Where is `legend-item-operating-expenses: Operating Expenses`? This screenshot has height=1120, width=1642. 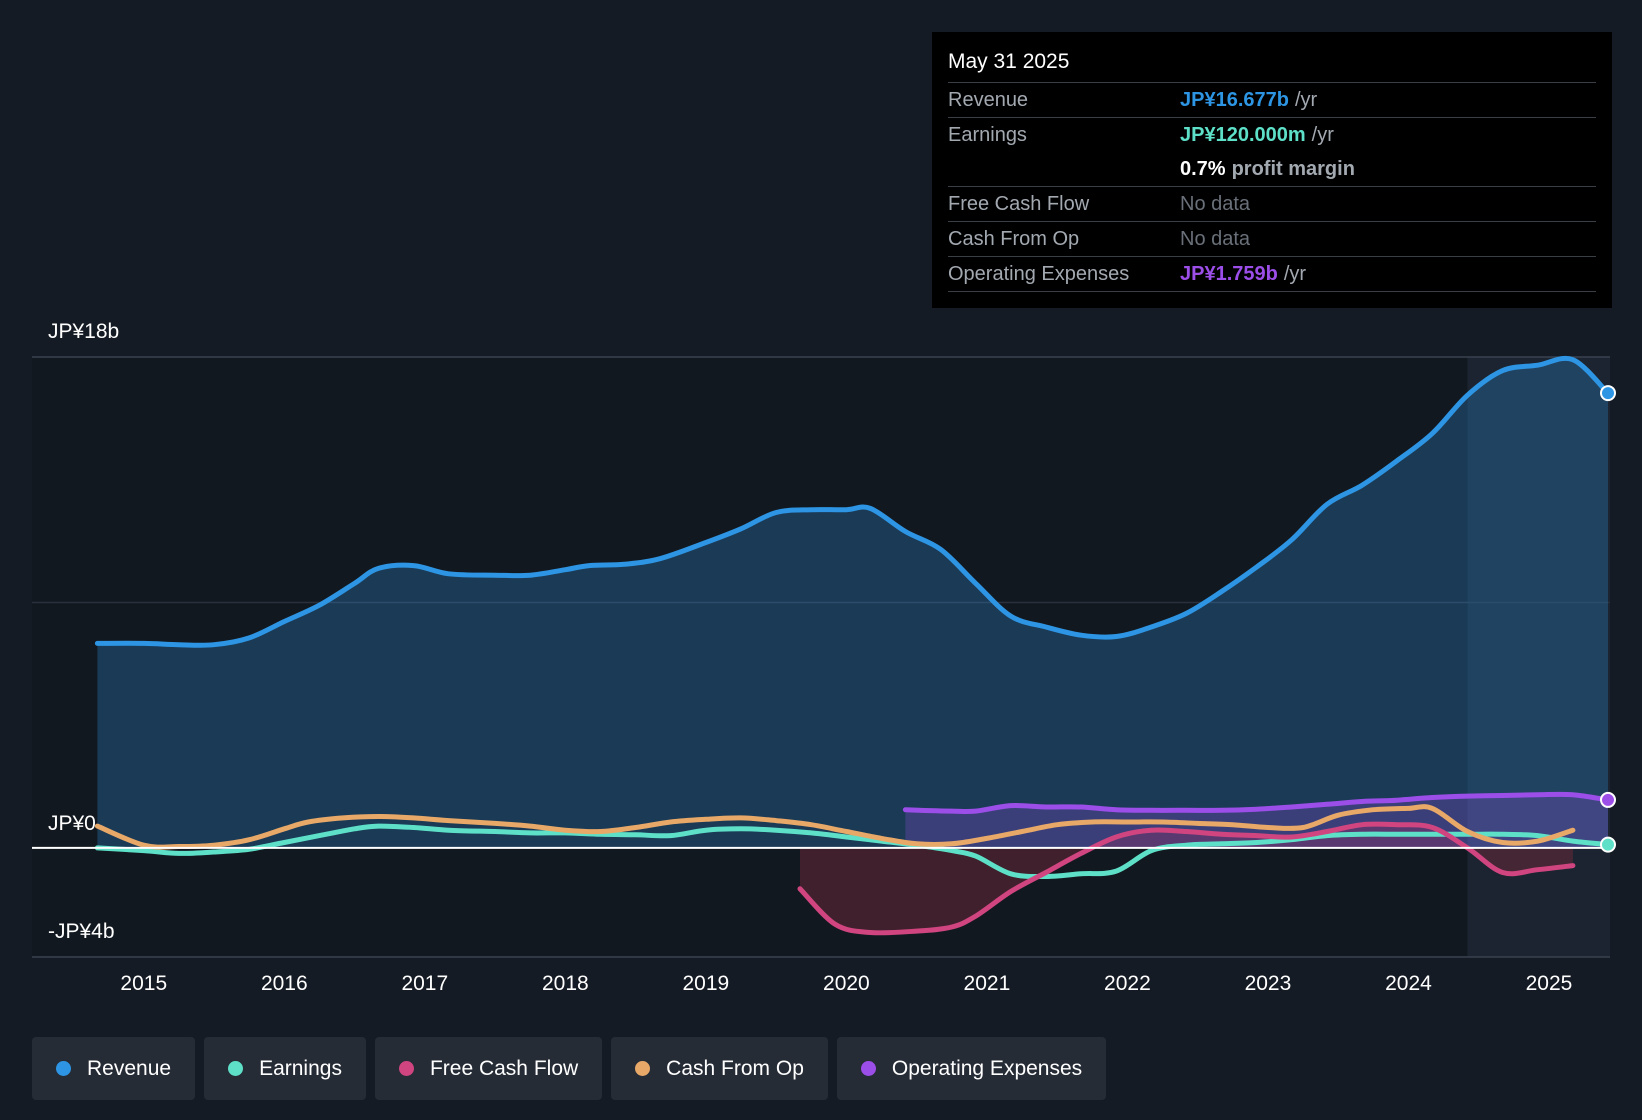
legend-item-operating-expenses: Operating Expenses is located at coordinates (971, 1068).